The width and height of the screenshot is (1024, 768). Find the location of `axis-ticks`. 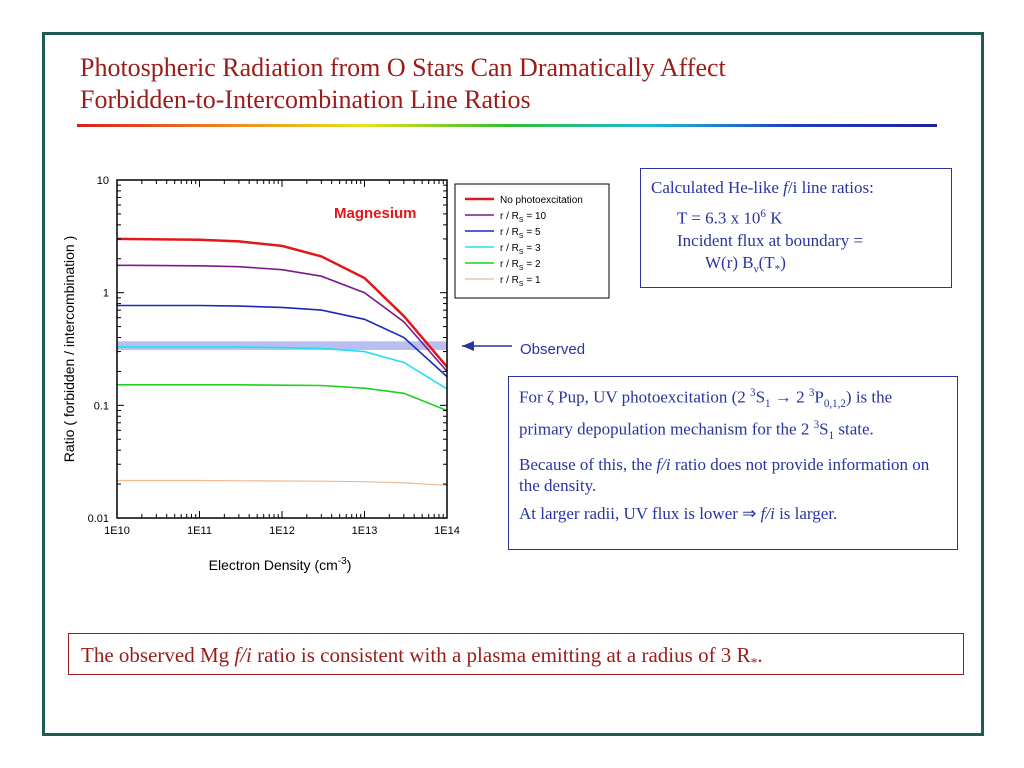

axis-ticks is located at coordinates (282, 349).